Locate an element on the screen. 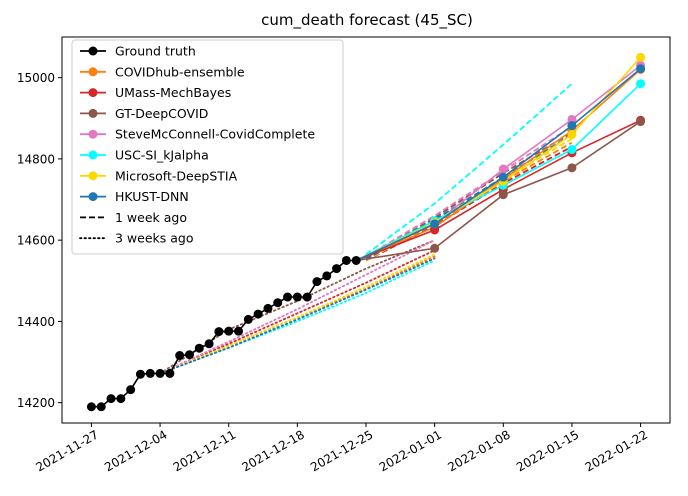 This screenshot has width=688, height=496. legend-label: GT-DeepCOVID is located at coordinates (161, 113).